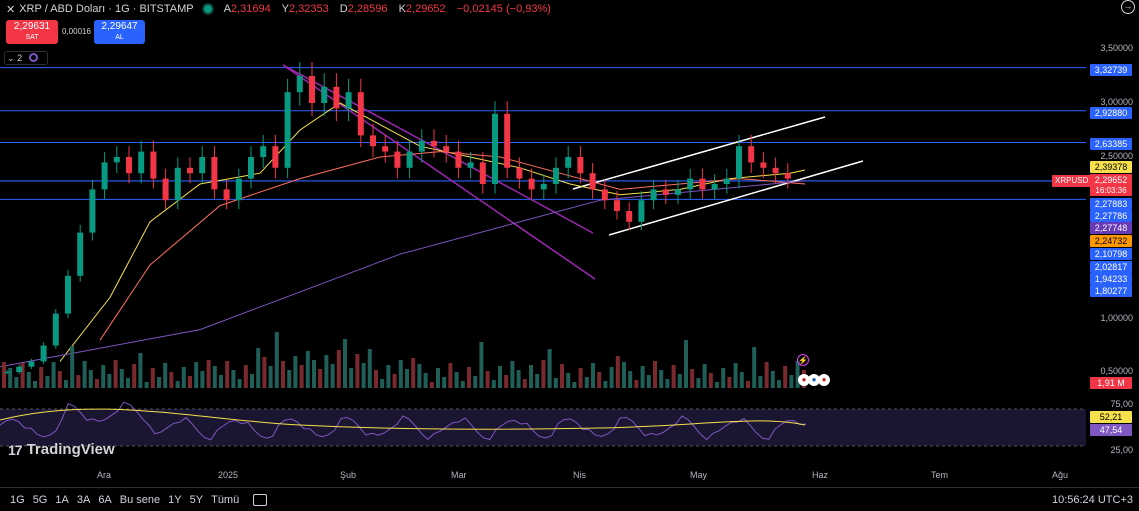 This screenshot has width=1139, height=511. Describe the element at coordinates (736, 198) in the screenshot. I see `channel-lower` at that location.